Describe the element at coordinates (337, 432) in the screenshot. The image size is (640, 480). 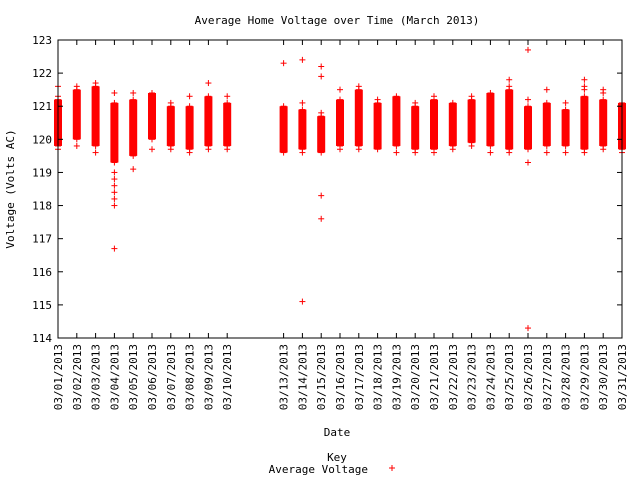
I see `x-axis-label: Date` at that location.